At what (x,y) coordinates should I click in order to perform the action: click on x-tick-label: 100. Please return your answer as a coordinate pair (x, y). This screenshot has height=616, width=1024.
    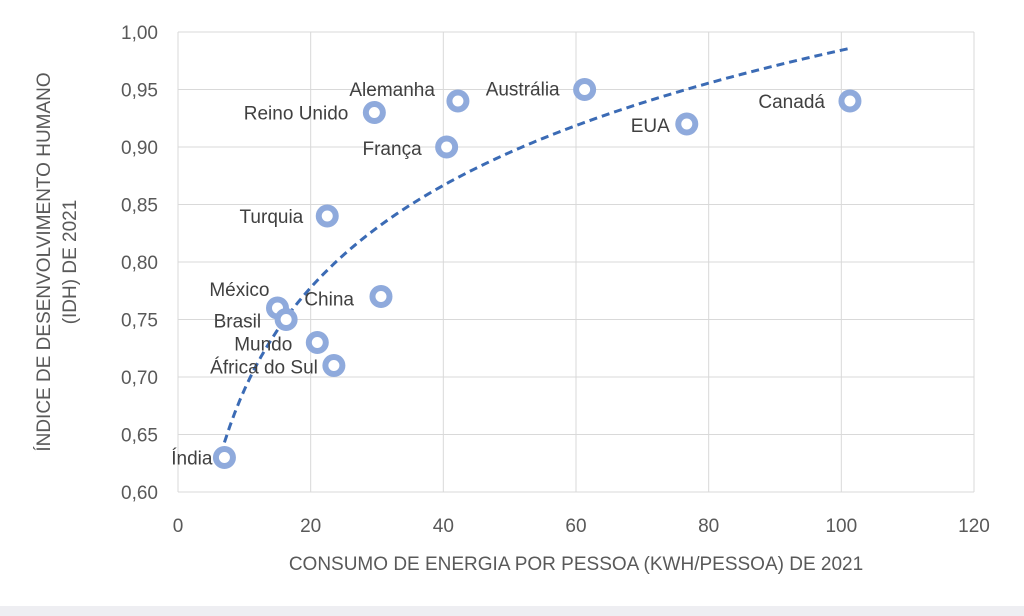
    Looking at the image, I should click on (841, 526).